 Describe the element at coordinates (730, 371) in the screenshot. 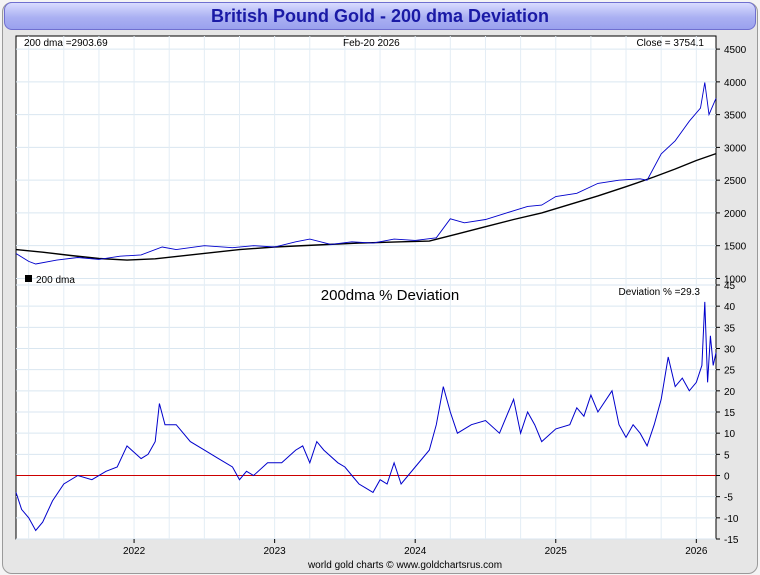

I see `bottom-y-tick-label: 25` at that location.